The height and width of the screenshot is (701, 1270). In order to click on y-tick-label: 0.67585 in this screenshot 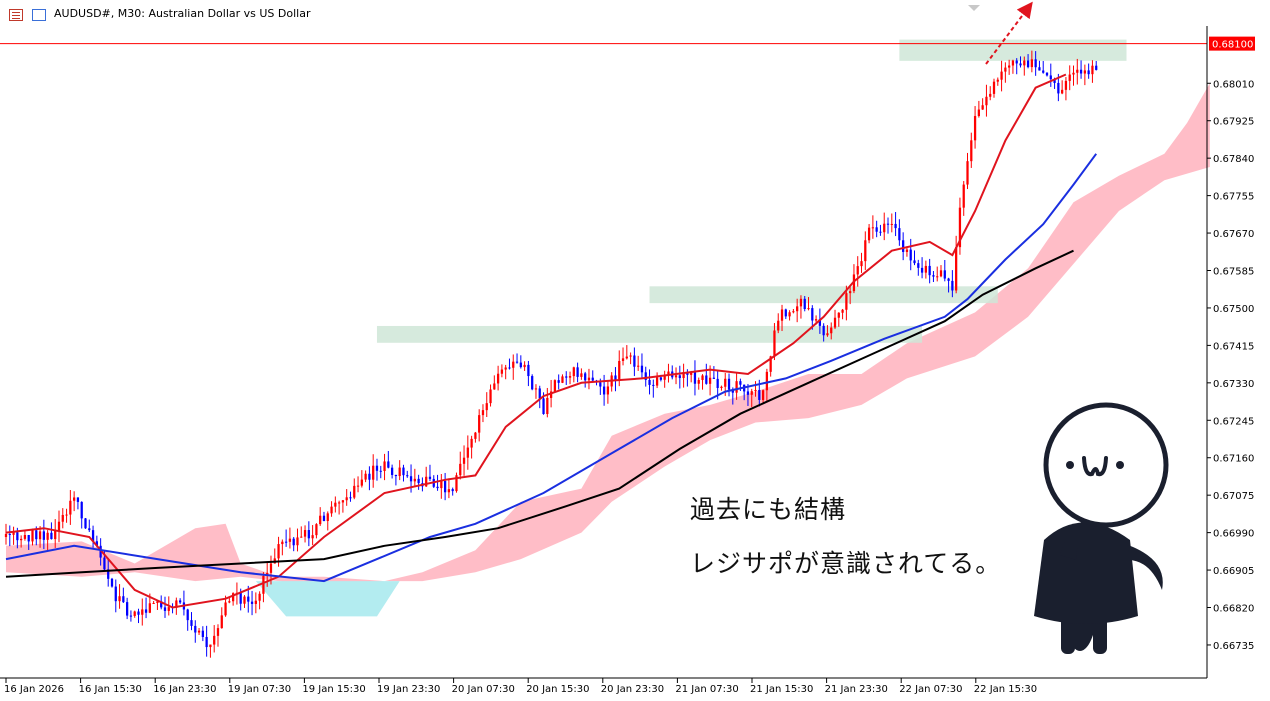, I will do `click(1233, 272)`.